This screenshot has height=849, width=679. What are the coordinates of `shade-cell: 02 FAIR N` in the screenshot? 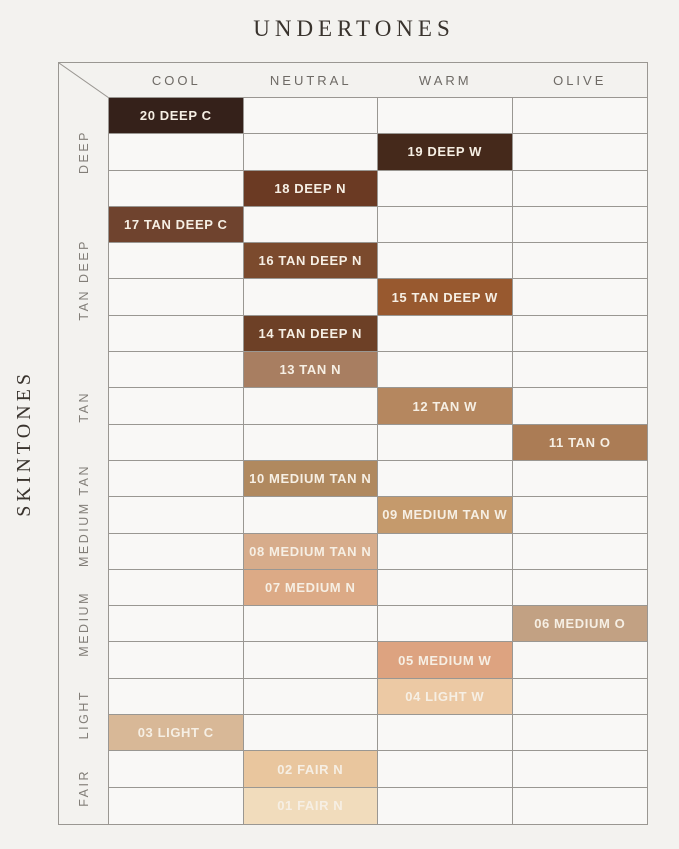 It's located at (310, 769).